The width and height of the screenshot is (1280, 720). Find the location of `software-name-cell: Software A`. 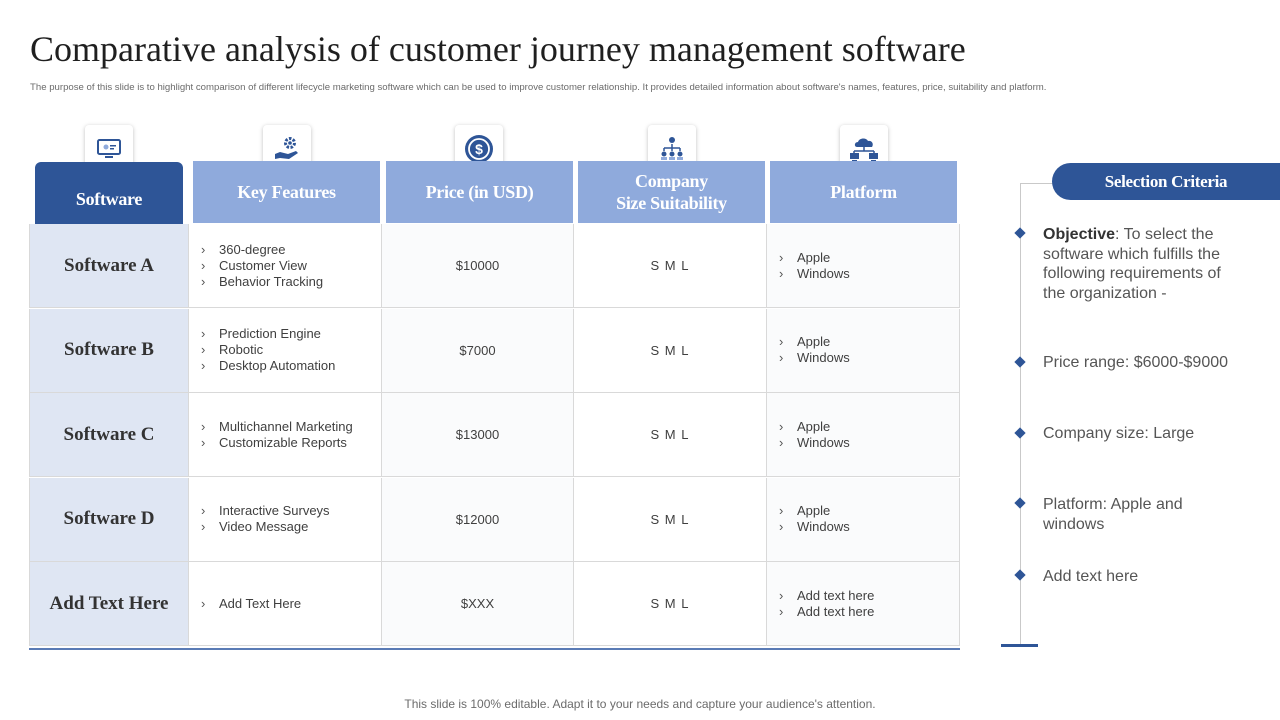

software-name-cell: Software A is located at coordinates (109, 266).